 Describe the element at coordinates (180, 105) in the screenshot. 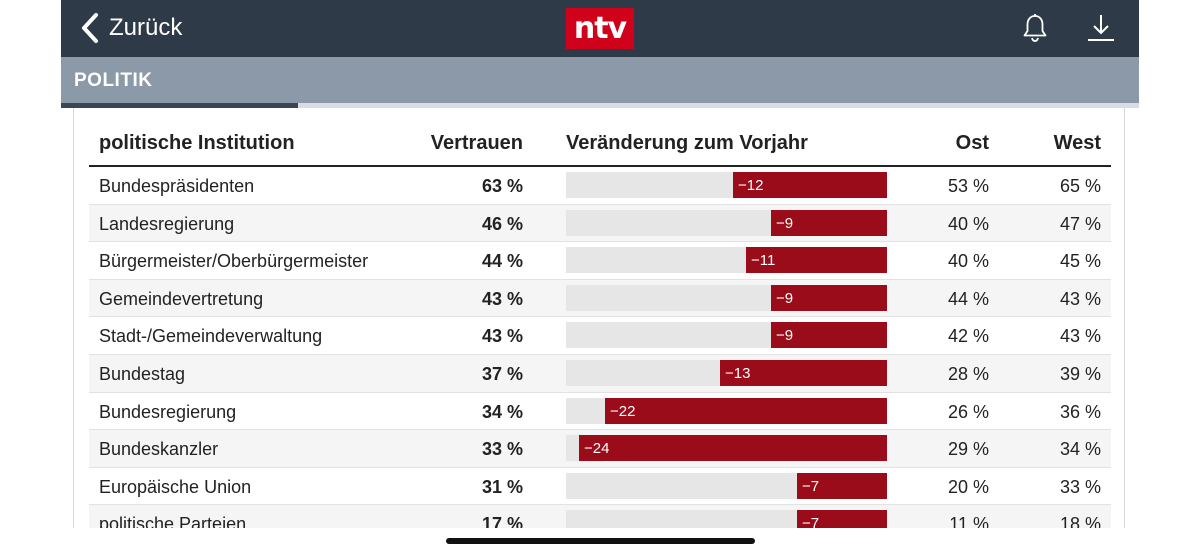

I see `reading-progress-fill` at that location.